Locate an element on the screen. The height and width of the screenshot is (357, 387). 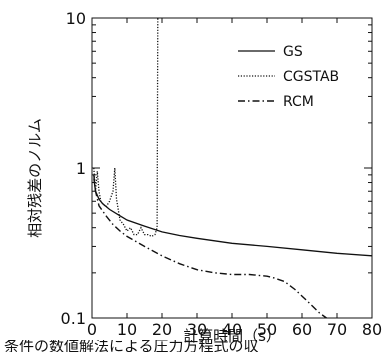
x-tick-label-80: 80 is located at coordinates (372, 329).